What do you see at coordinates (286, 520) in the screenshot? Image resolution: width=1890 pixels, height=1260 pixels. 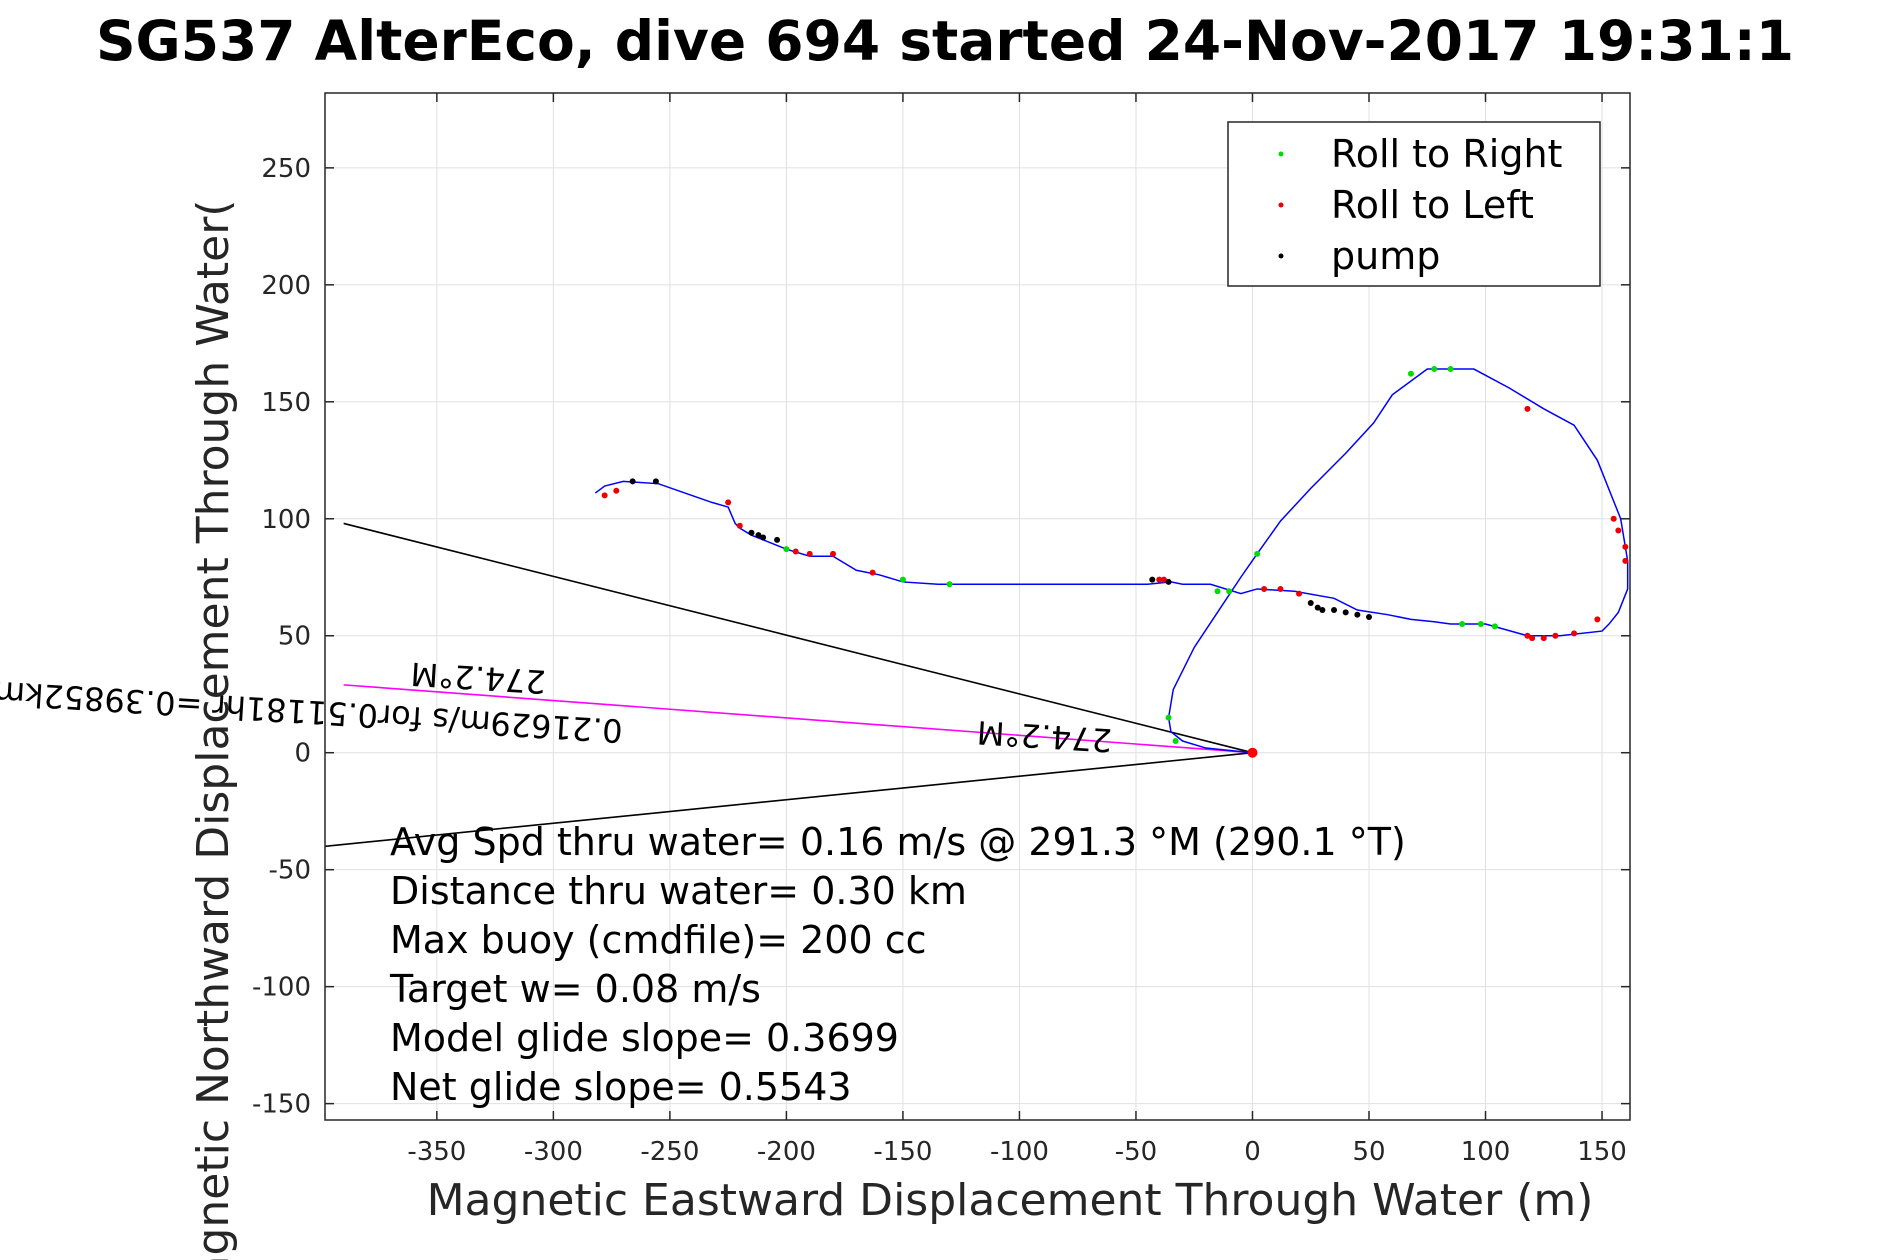 I see `y-tick-label: 100` at bounding box center [286, 520].